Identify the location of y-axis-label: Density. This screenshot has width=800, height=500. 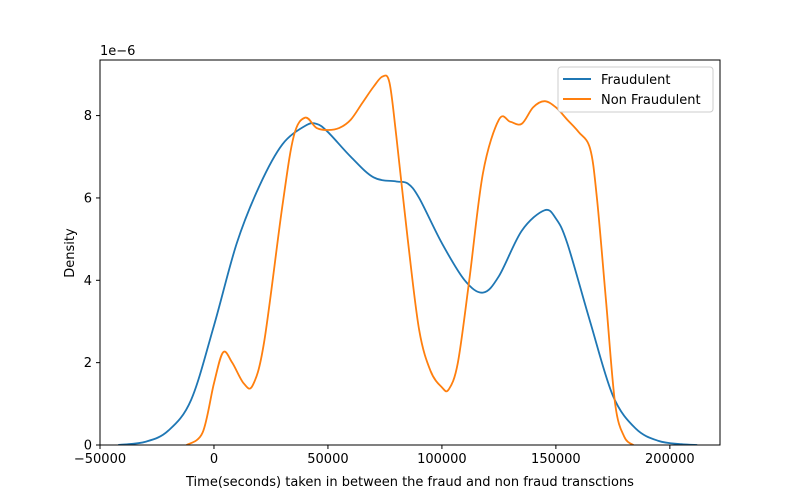
(70, 253).